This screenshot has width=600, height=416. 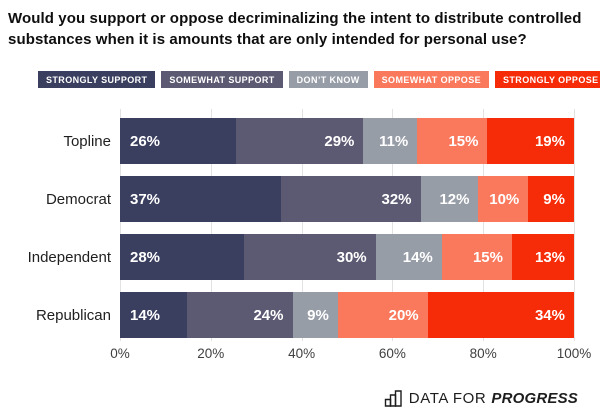 What do you see at coordinates (403, 315) in the screenshot?
I see `segment-value-label: 20%` at bounding box center [403, 315].